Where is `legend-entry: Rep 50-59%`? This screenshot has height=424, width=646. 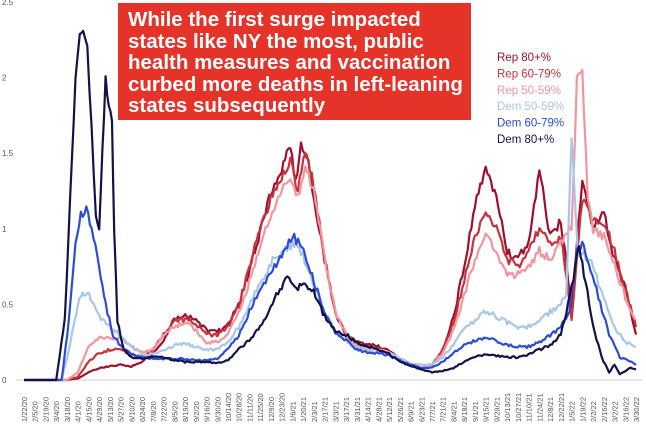
legend-entry: Rep 50-59% is located at coordinates (529, 91).